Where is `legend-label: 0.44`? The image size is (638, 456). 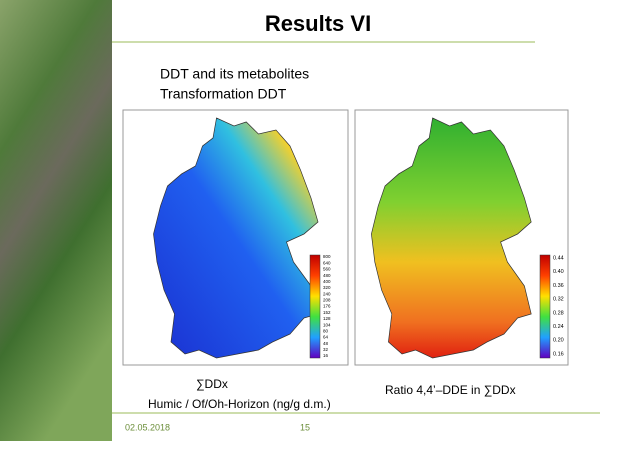 legend-label: 0.44 is located at coordinates (558, 258).